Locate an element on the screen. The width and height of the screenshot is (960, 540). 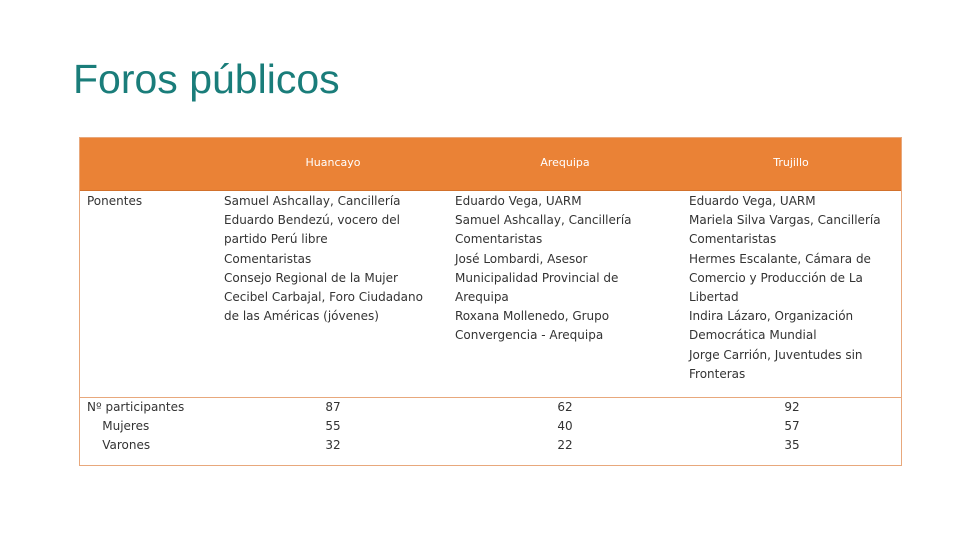
row-label-ponentes: Ponentes is located at coordinates (115, 201).